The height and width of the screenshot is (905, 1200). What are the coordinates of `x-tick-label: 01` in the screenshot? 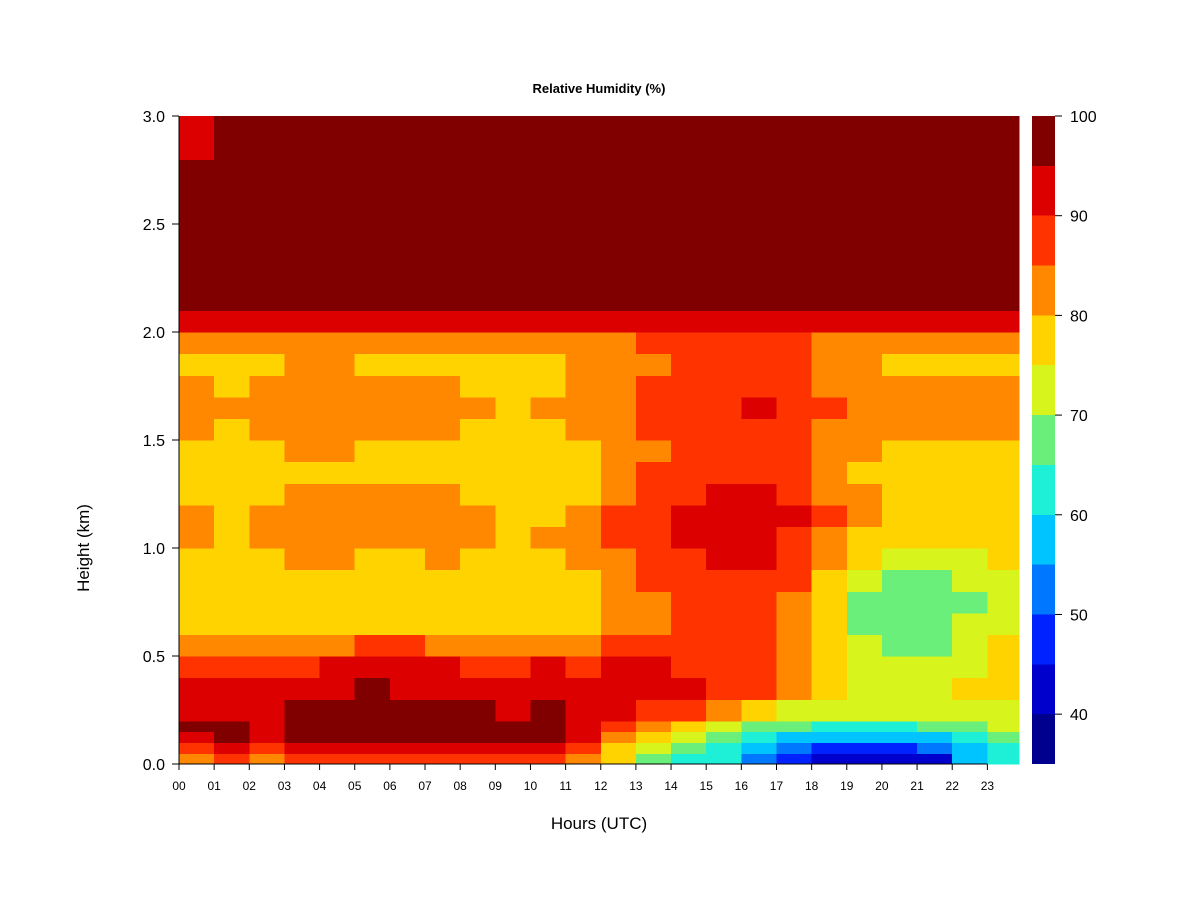 It's located at (214, 786).